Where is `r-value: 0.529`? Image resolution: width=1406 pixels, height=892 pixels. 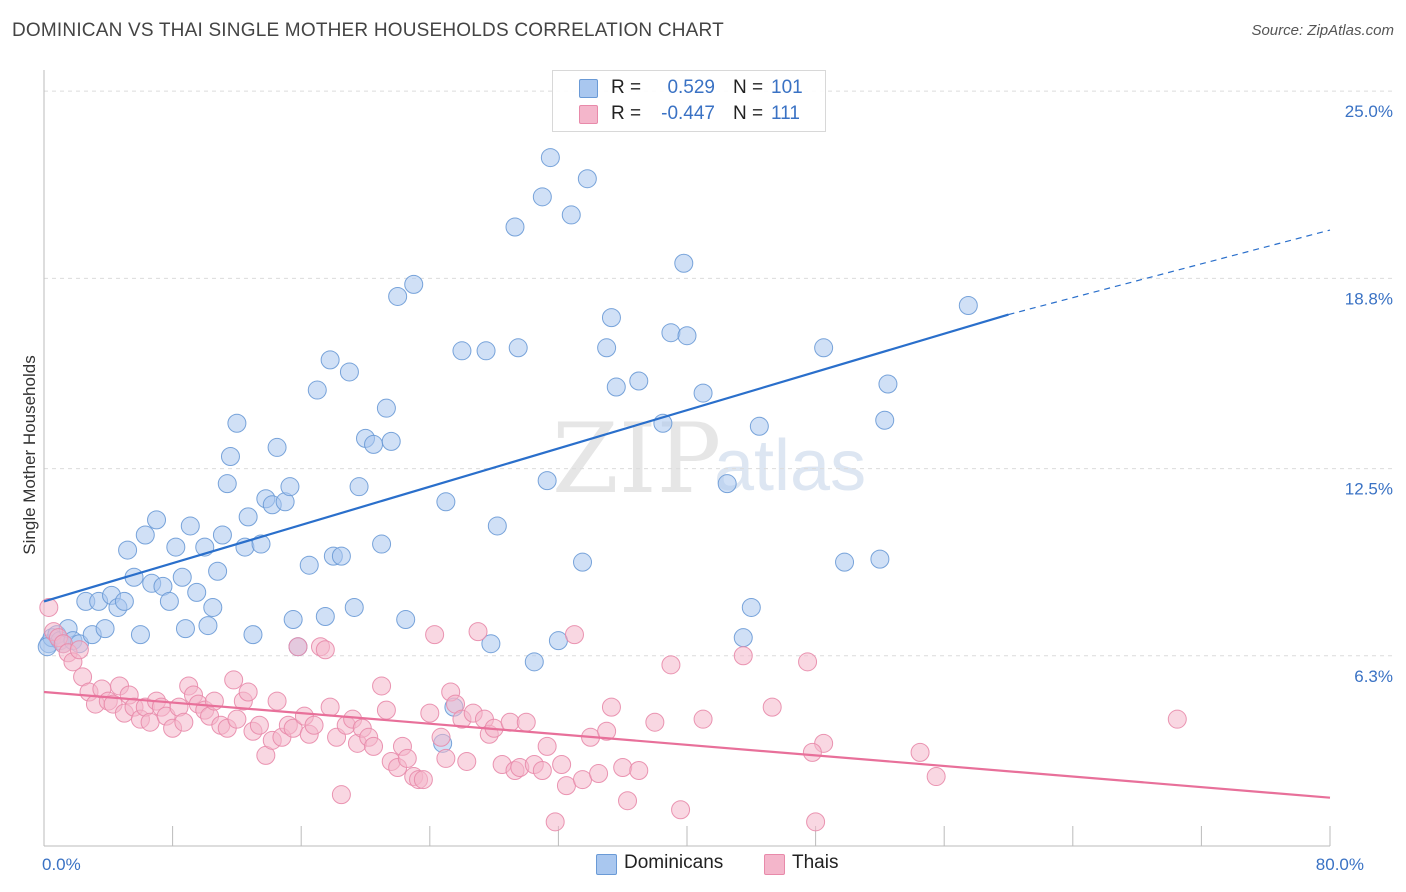 r-value: 0.529 is located at coordinates (691, 87).